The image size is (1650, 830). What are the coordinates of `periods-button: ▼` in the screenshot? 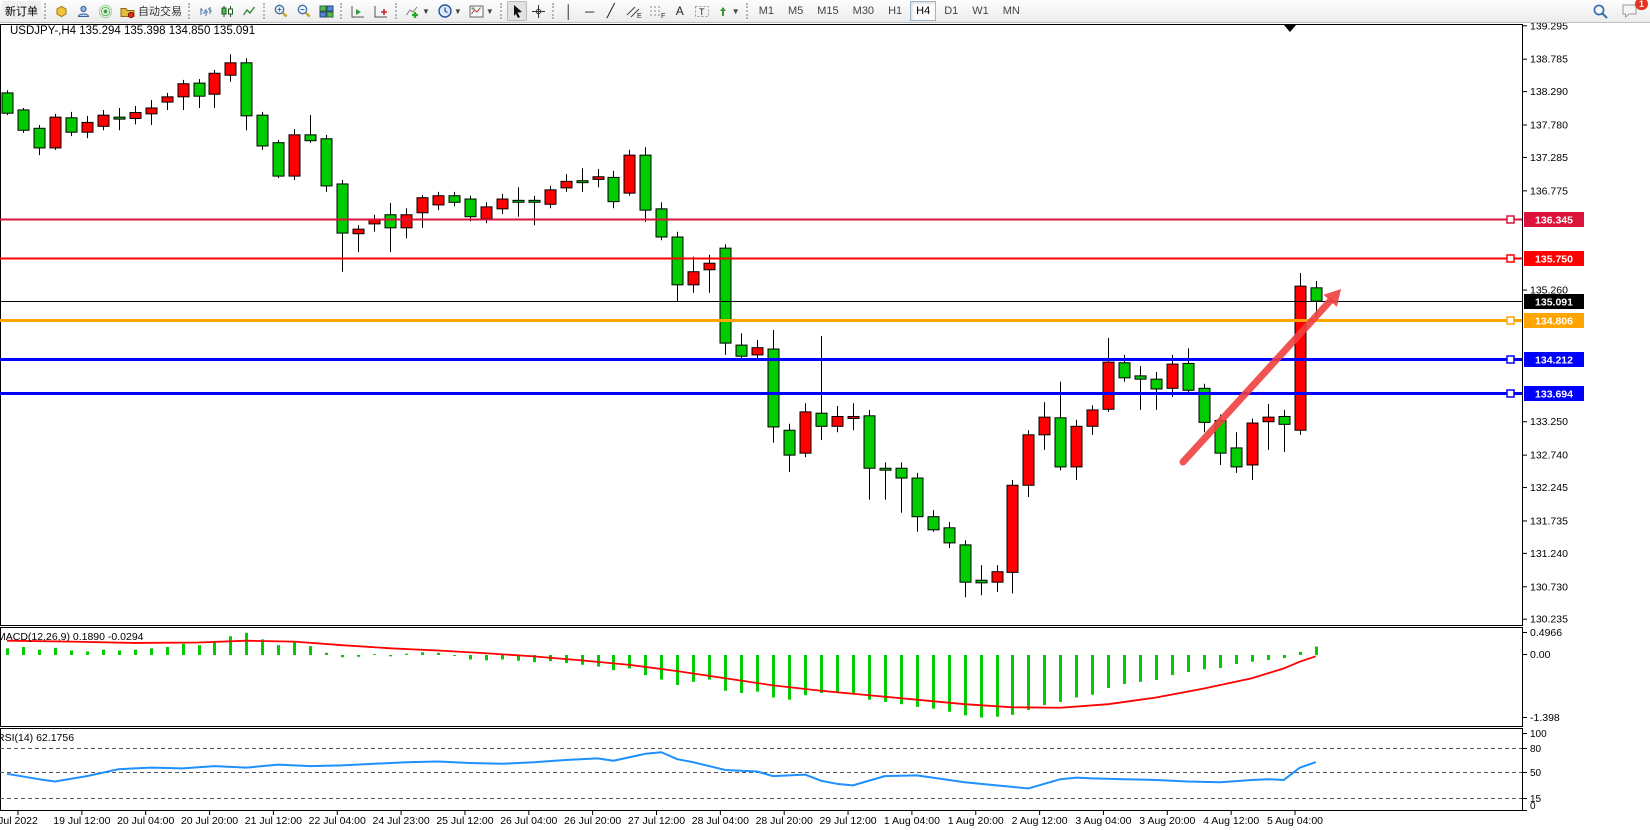 It's located at (449, 11).